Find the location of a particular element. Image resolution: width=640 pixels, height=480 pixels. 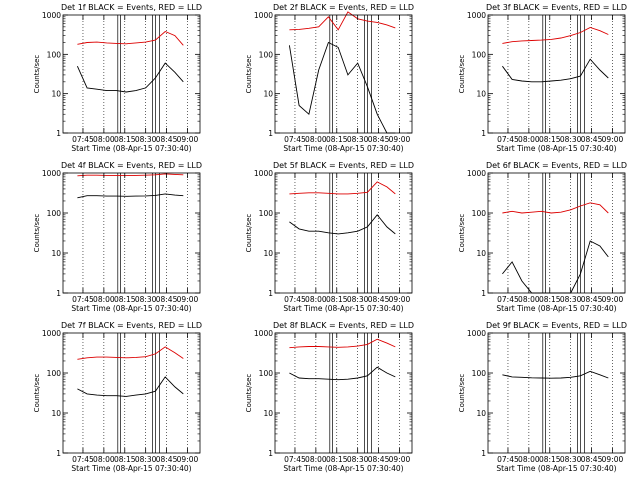

panel-title: Det 1f BLACK = Events, RED = LLD is located at coordinates (131, 7).